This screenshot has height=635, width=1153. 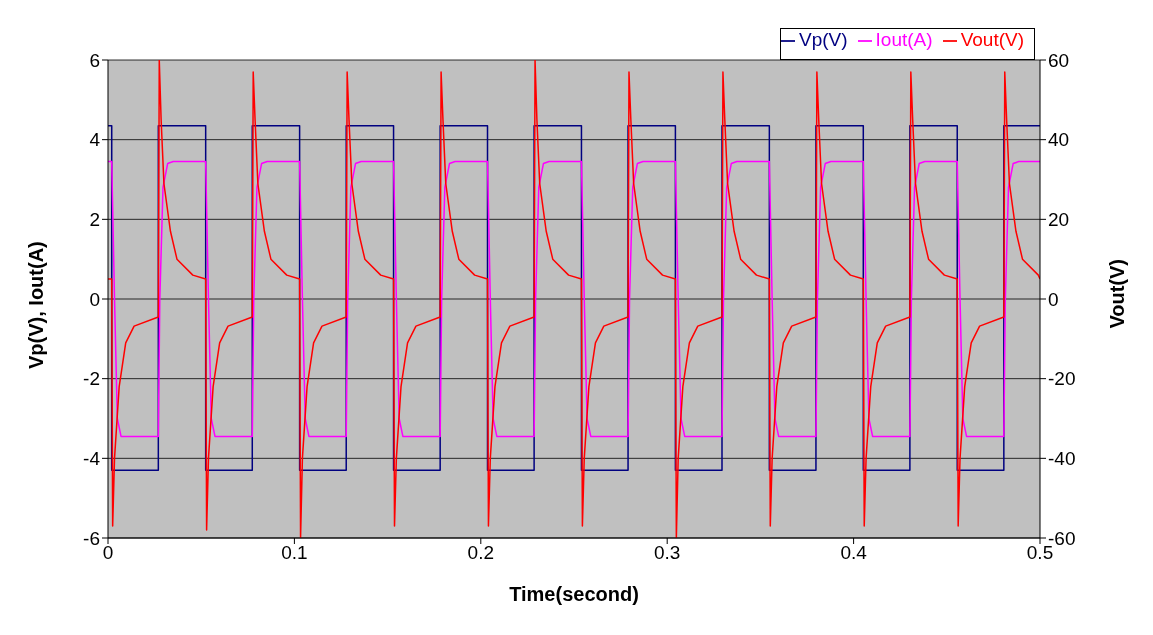 What do you see at coordinates (1040, 553) in the screenshot?
I see `x-tick-label: 0.5` at bounding box center [1040, 553].